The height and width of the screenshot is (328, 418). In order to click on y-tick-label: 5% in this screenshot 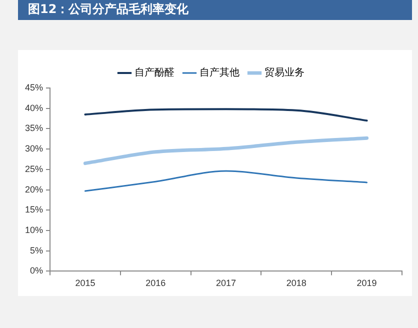, I will do `click(37, 250)`.